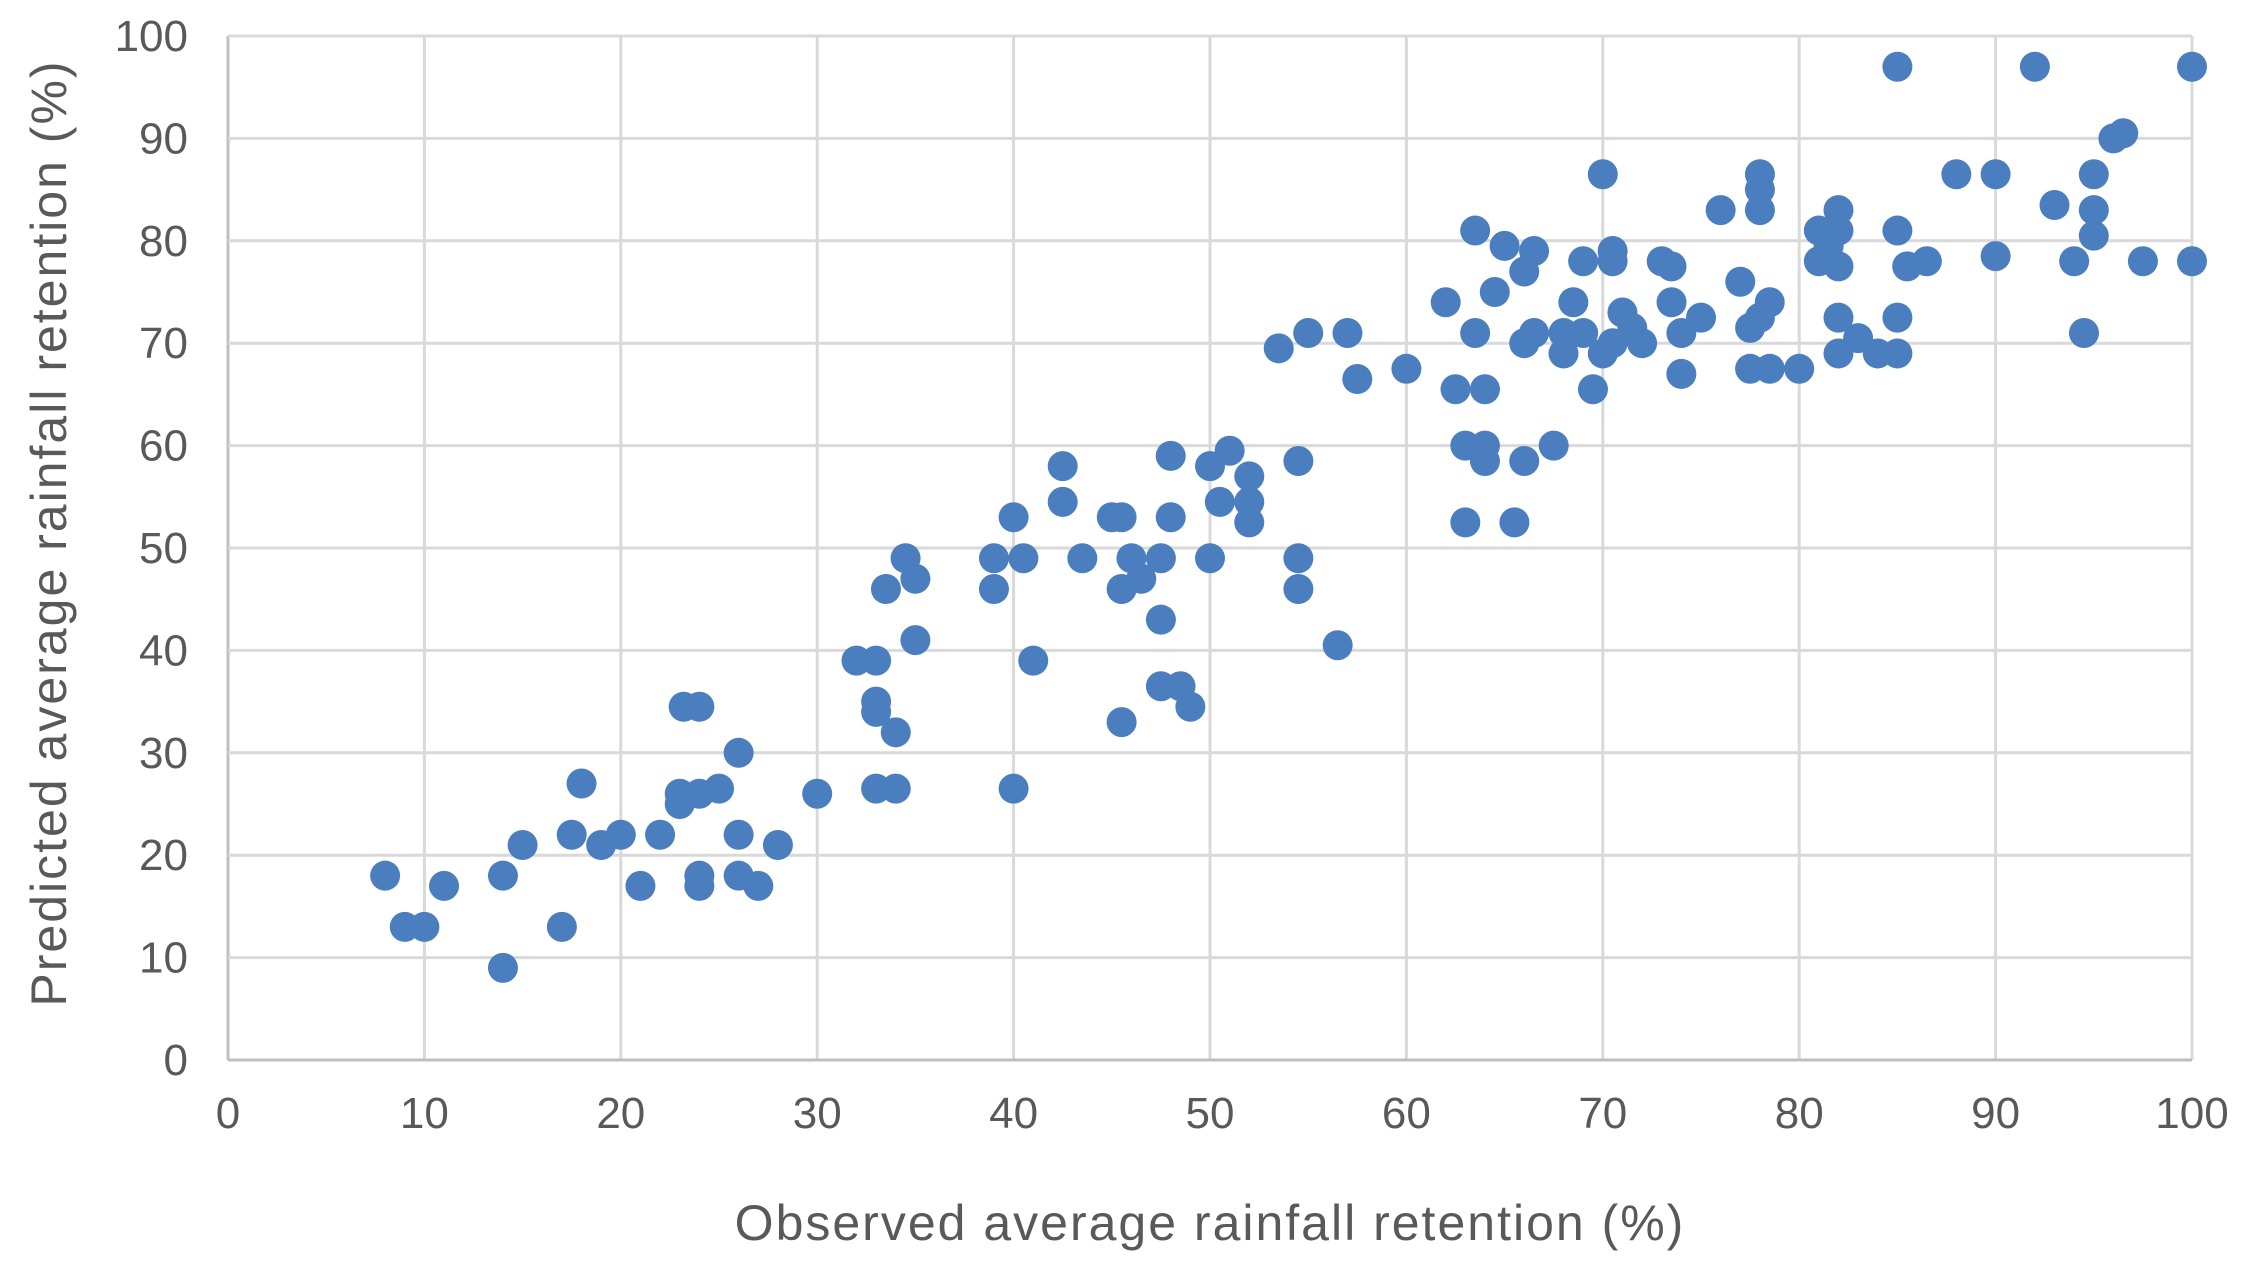  Describe the element at coordinates (151, 36) in the screenshot. I see `y-tick-label: 100` at that location.